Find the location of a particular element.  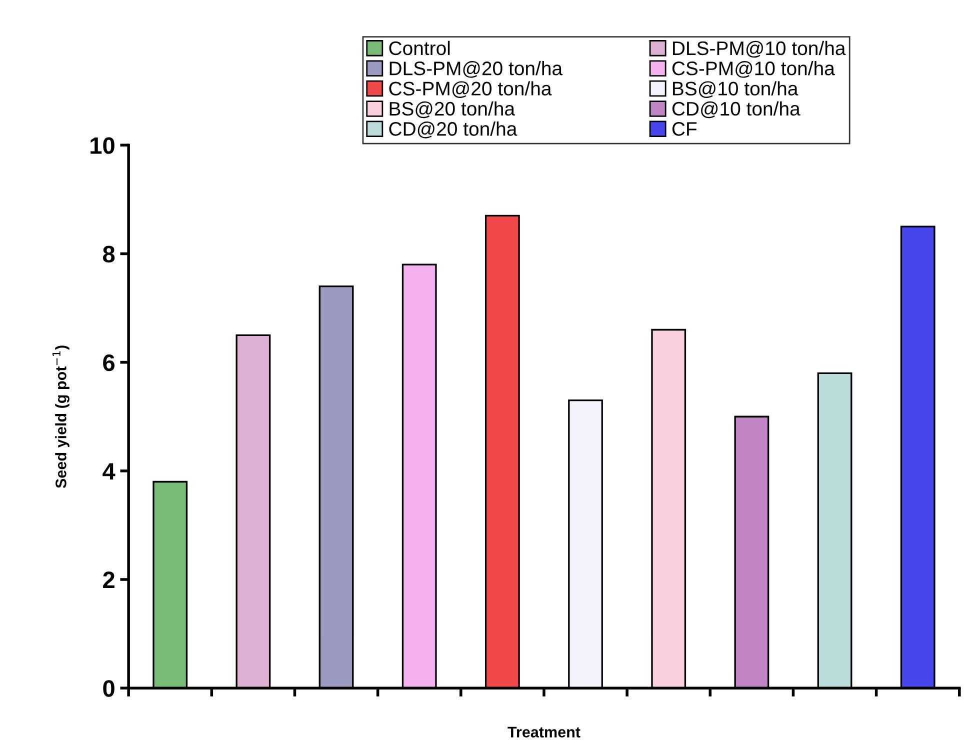

y-tick-label: 4 is located at coordinates (109, 471).